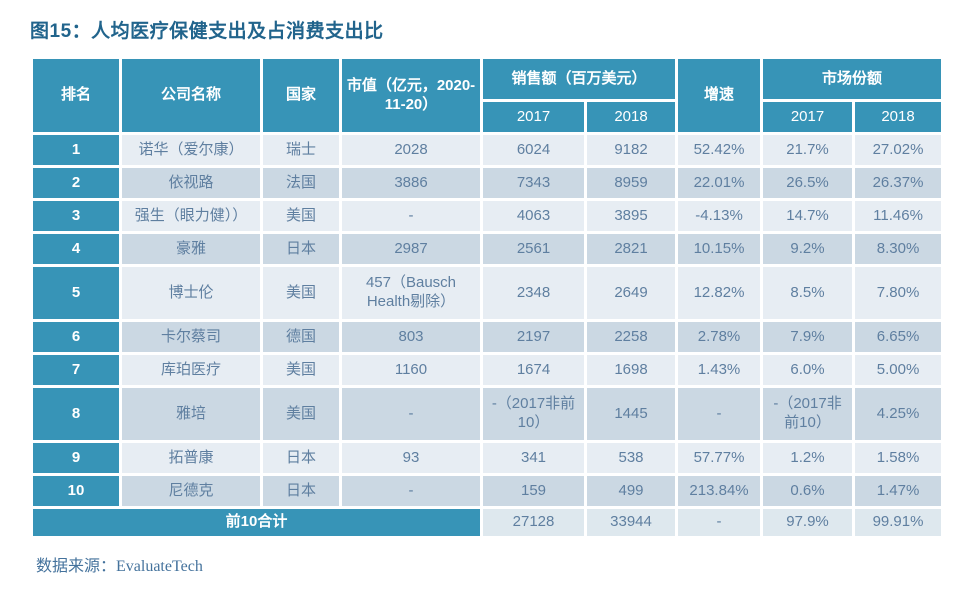 The width and height of the screenshot is (974, 612). I want to click on total-growth-cell: -, so click(719, 522).